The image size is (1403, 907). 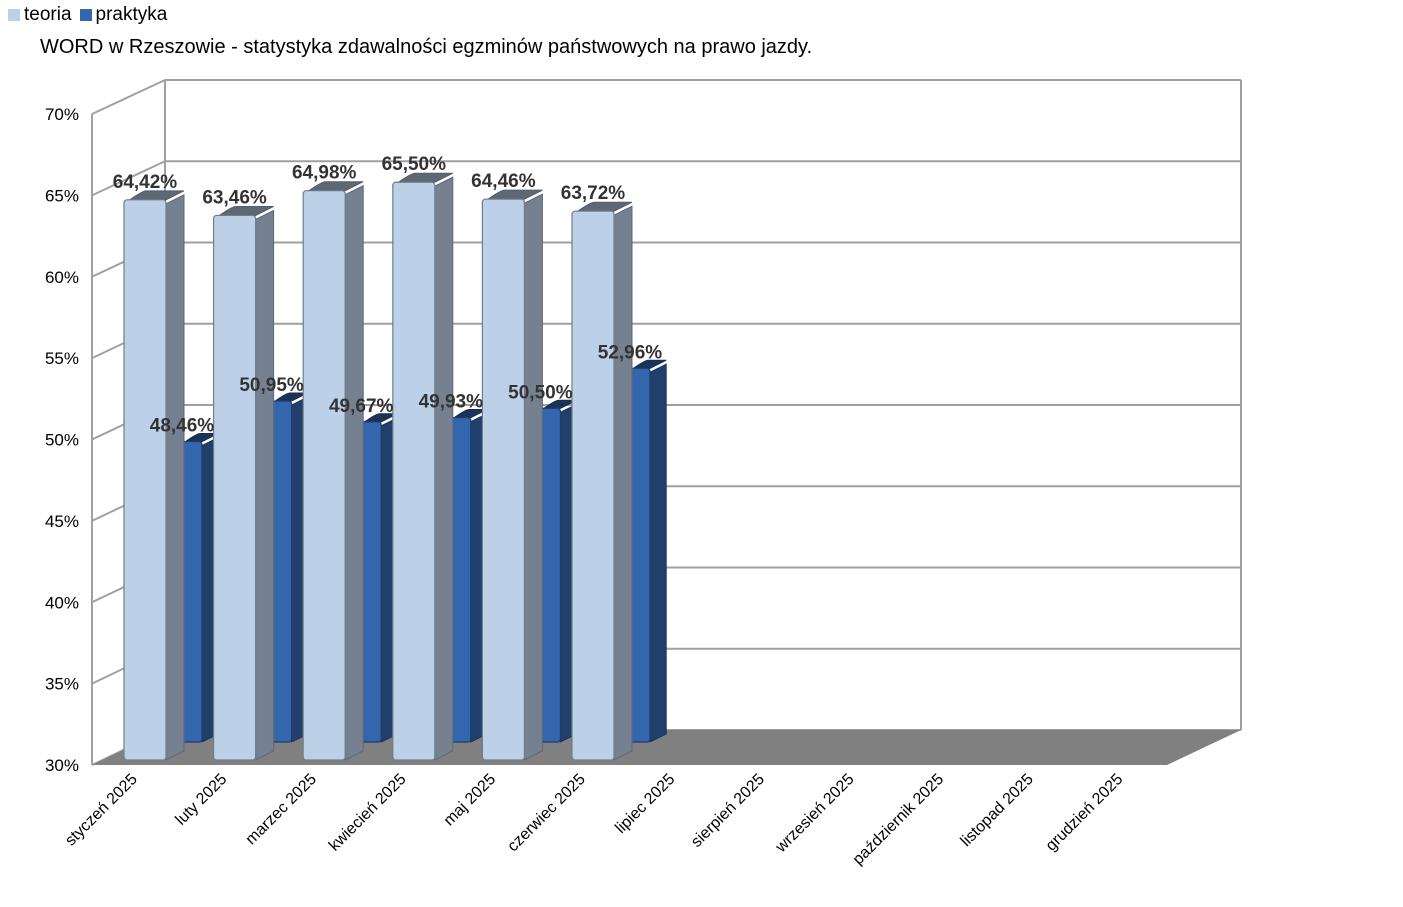 I want to click on y-tick-label: 65%, so click(x=62, y=195).